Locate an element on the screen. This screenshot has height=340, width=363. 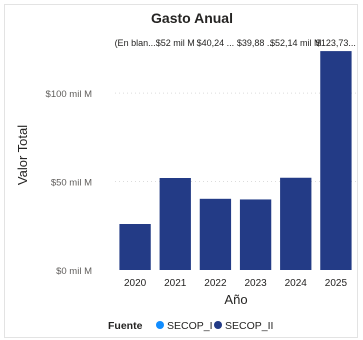
x-tick-label: 2022 is located at coordinates (215, 283).